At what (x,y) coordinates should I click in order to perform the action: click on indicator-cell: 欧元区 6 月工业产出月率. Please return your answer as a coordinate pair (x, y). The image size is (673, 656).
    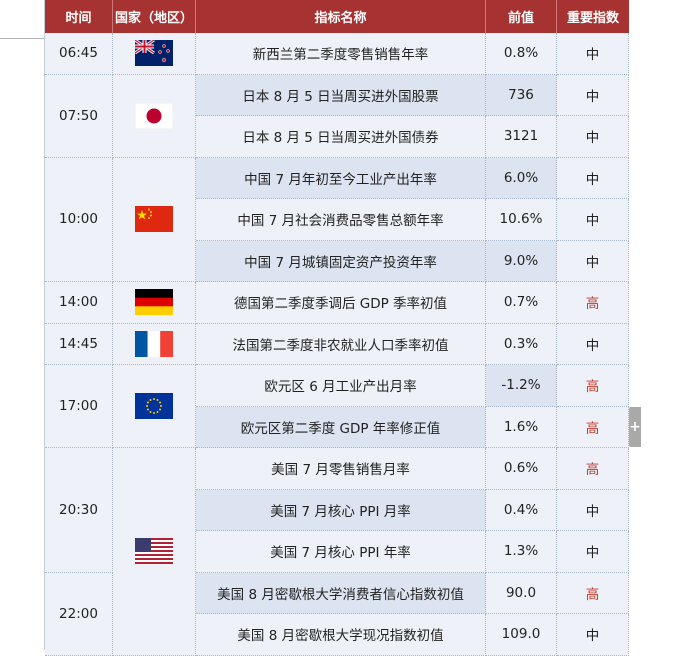
    Looking at the image, I should click on (341, 386).